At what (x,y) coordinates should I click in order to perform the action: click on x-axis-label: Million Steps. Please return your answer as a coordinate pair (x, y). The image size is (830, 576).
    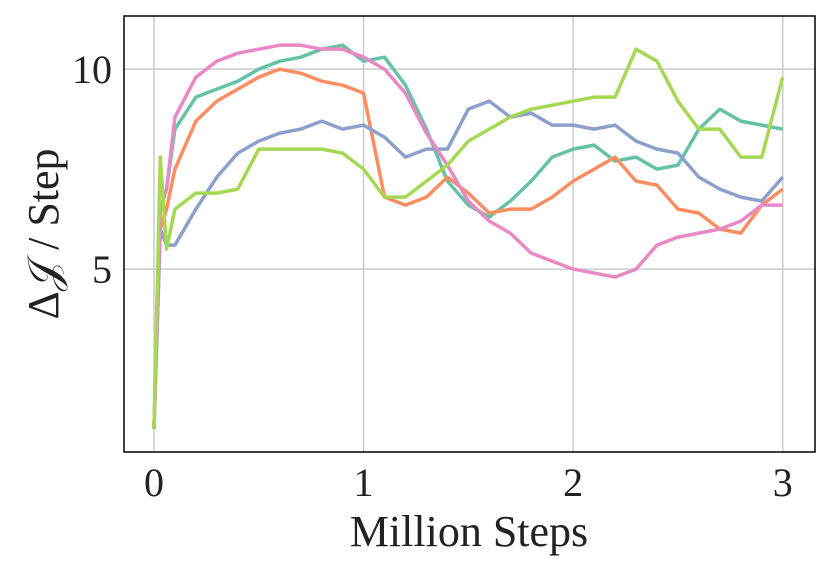
    Looking at the image, I should click on (469, 531).